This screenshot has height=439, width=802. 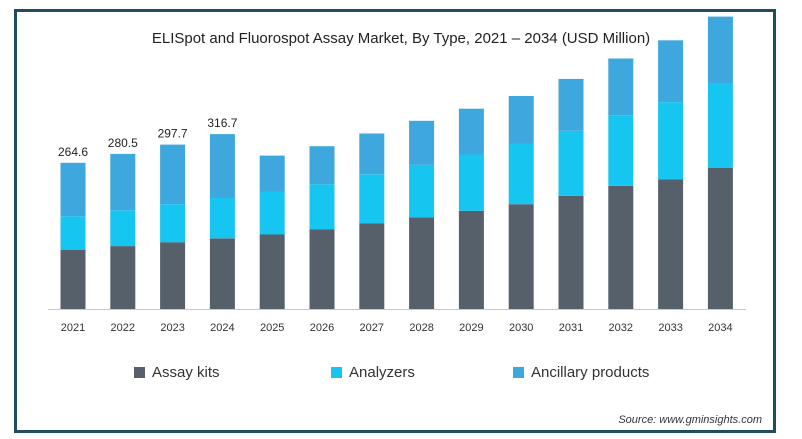 What do you see at coordinates (322, 165) in the screenshot?
I see `bar-ancillary-products-2026` at bounding box center [322, 165].